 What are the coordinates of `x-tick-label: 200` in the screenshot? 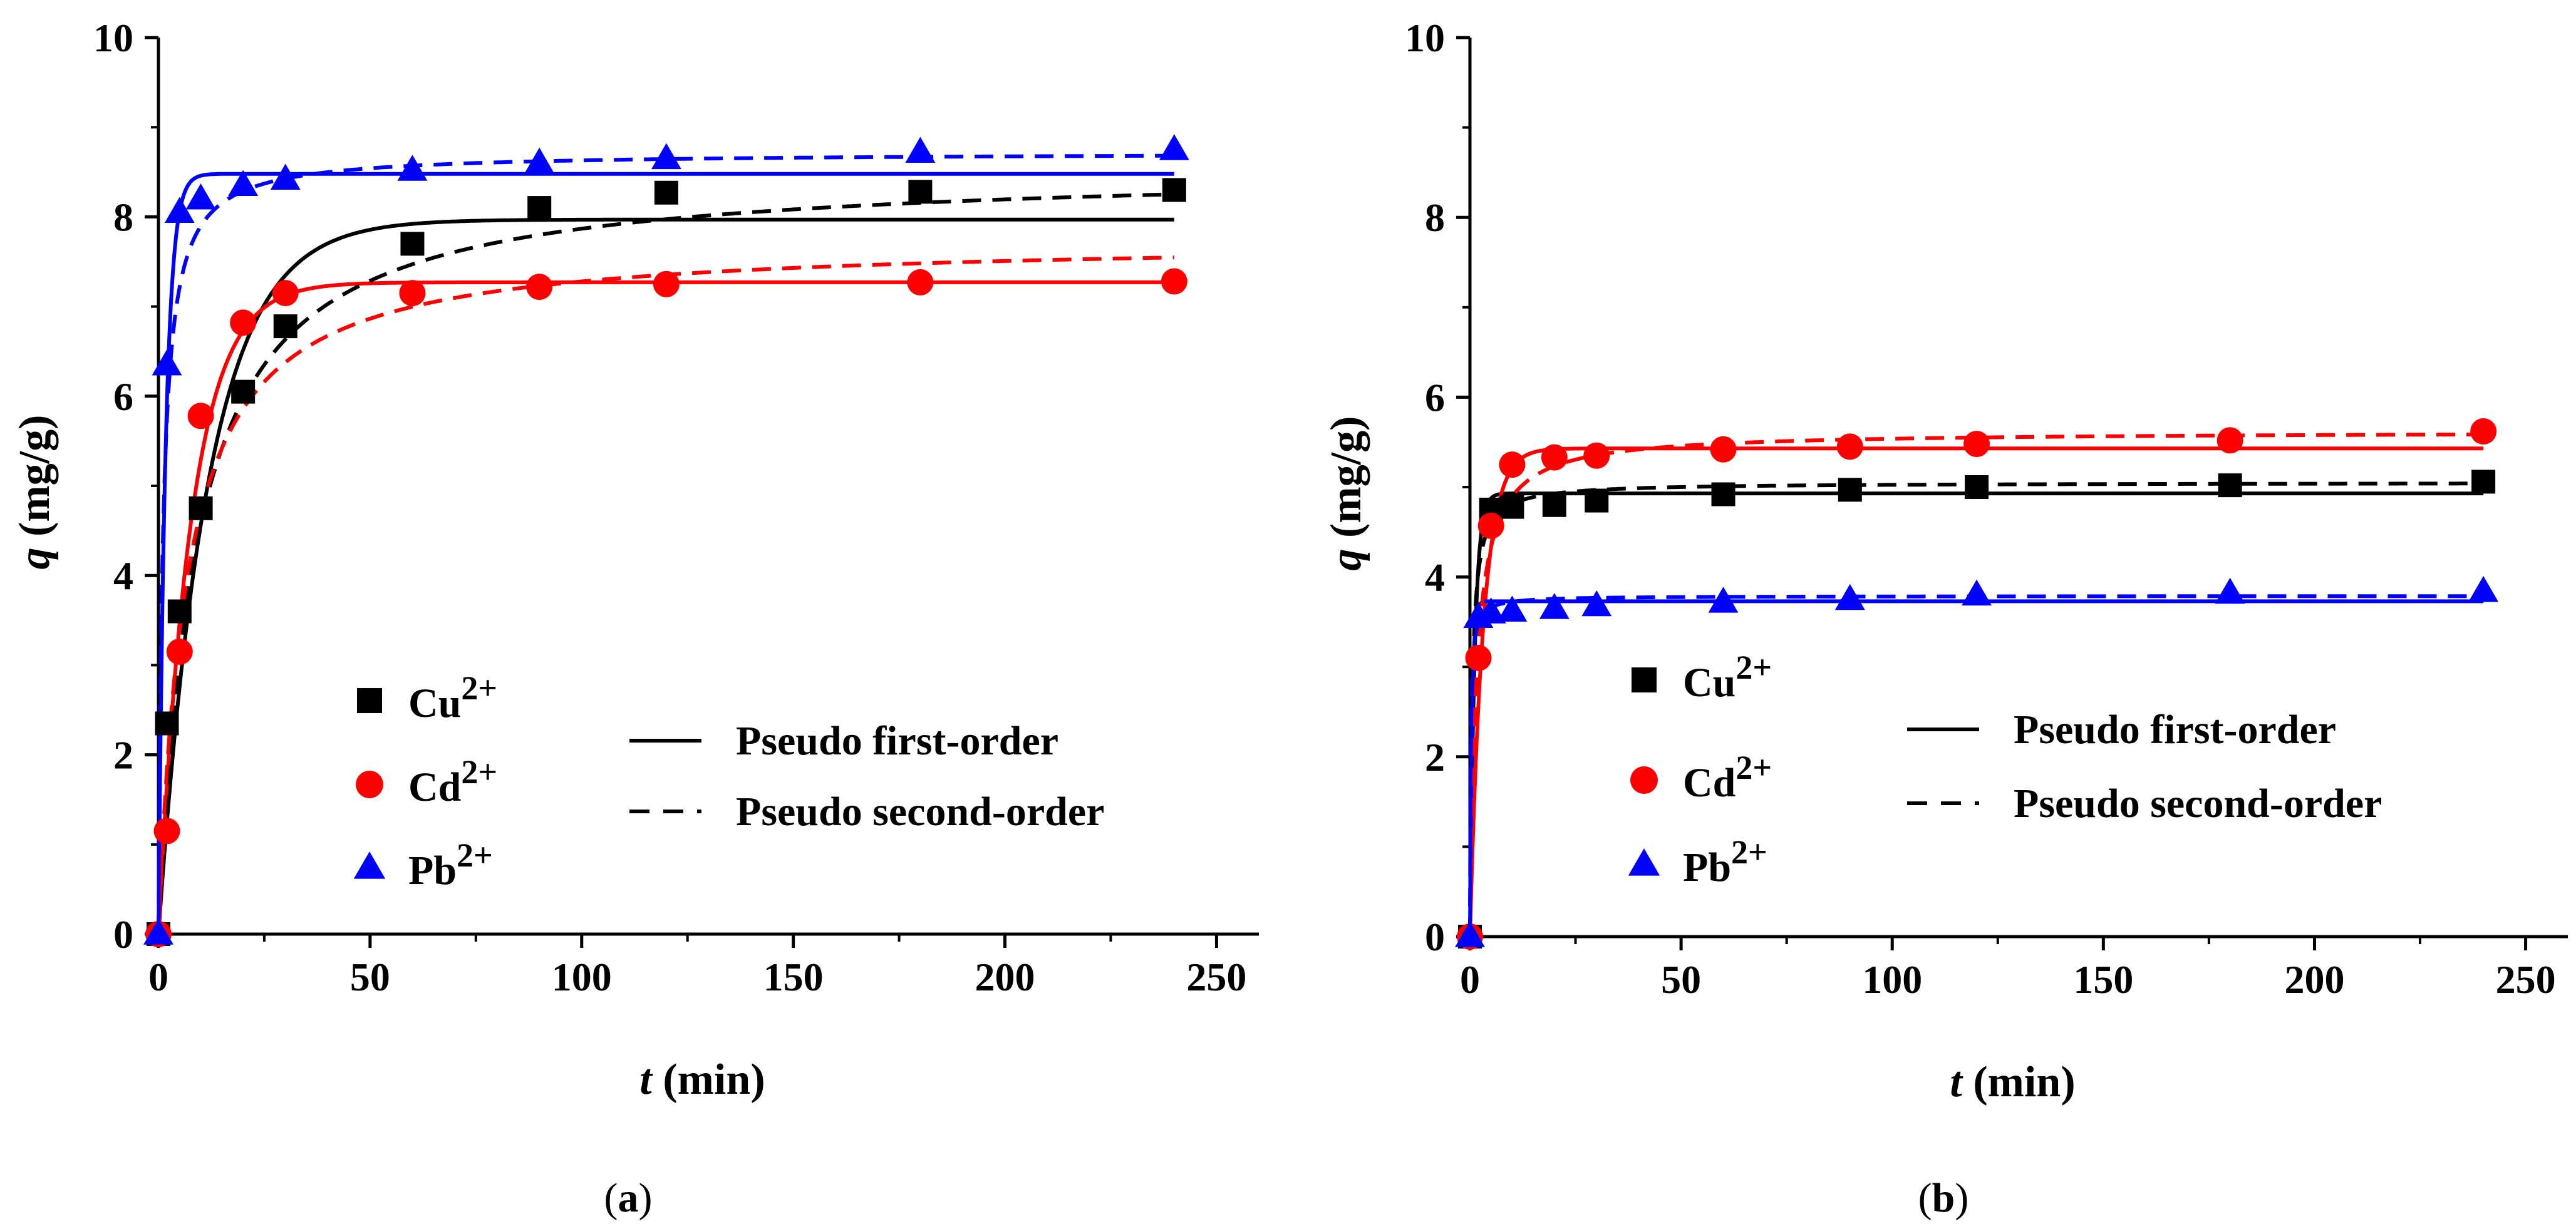 It's located at (1005, 977).